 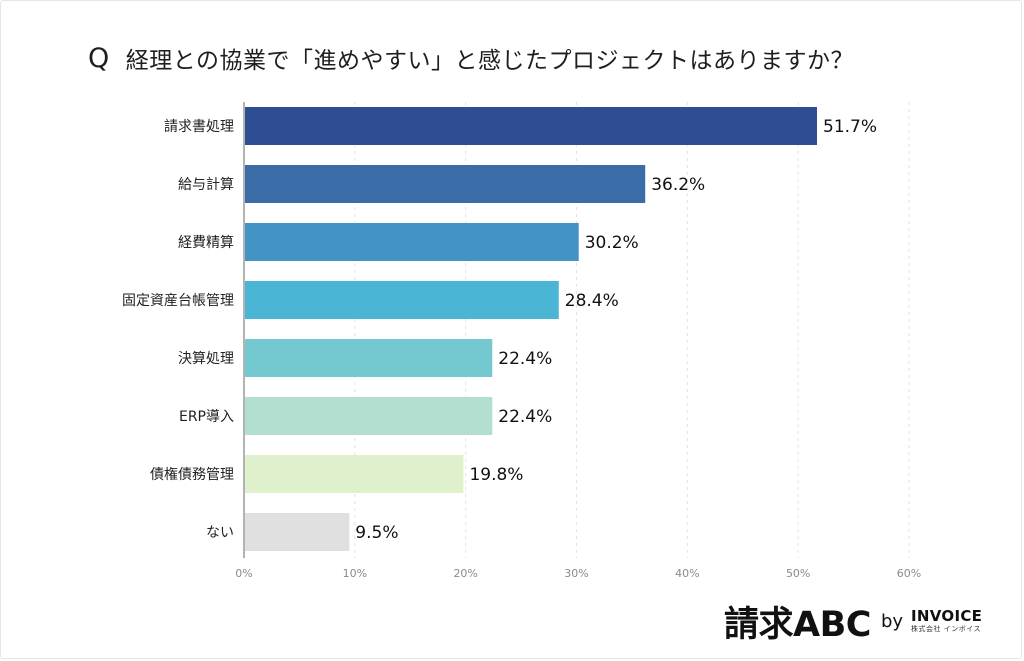 What do you see at coordinates (206, 417) in the screenshot?
I see `category-label: ERP導入` at bounding box center [206, 417].